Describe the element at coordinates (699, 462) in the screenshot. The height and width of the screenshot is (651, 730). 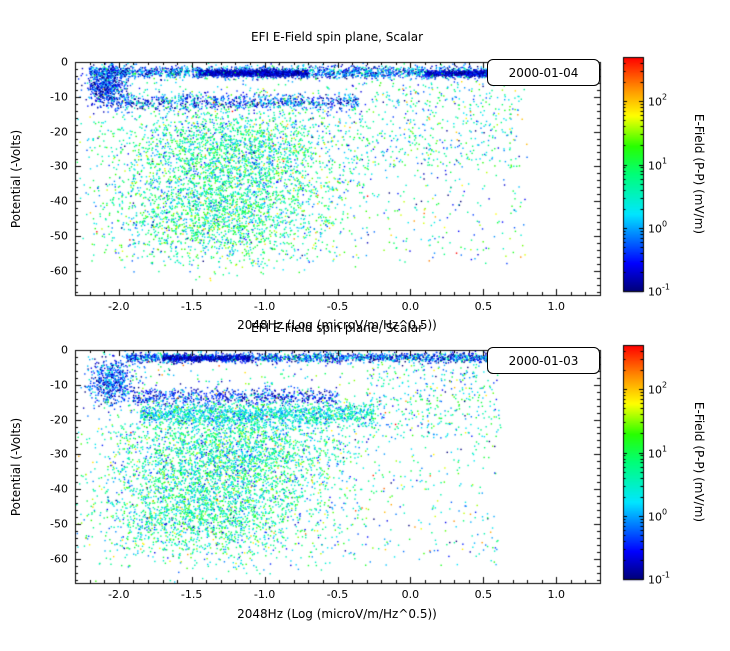
I see `panel2-colorbar-label: E-Field (P-P) (mV/m)` at that location.